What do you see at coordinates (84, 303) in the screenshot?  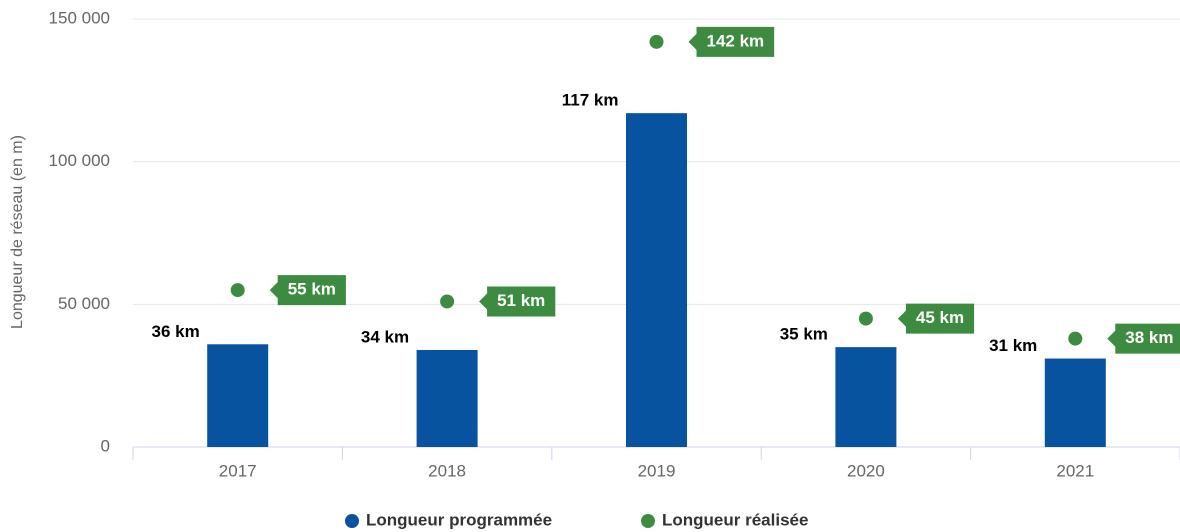 I see `y-tick-label: 50 000` at bounding box center [84, 303].